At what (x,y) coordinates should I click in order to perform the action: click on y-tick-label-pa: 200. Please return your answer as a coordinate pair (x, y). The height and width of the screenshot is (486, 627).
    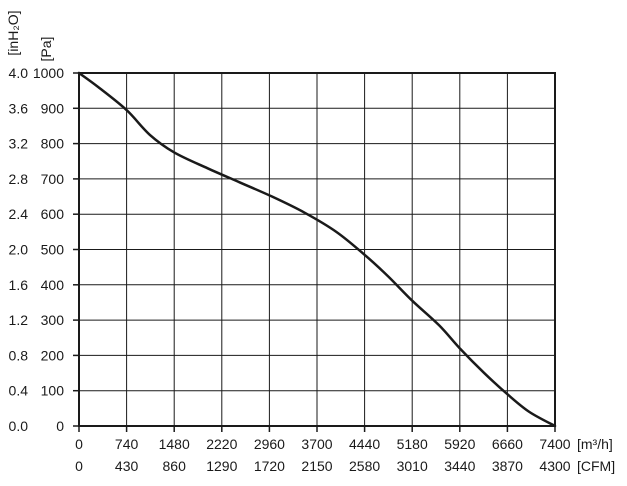
    Looking at the image, I should click on (53, 355).